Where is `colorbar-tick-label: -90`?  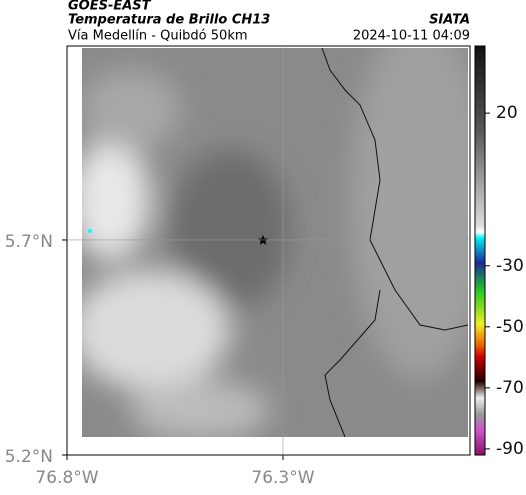 colorbar-tick-label: -90 is located at coordinates (510, 449).